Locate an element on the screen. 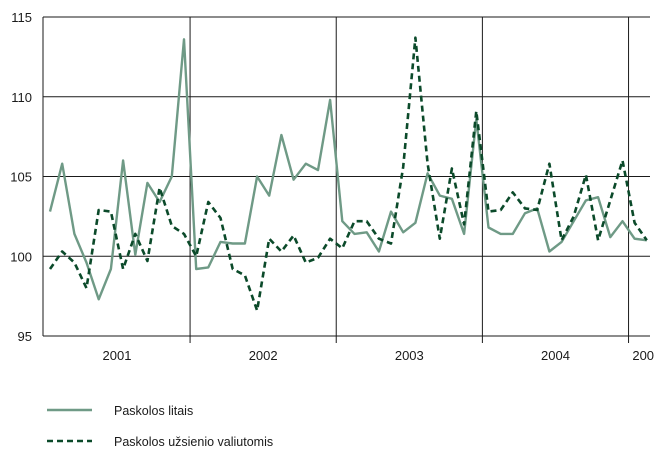 The height and width of the screenshot is (450, 654). legend-label-2: Paskolos užsienio valiutomis is located at coordinates (193, 442).